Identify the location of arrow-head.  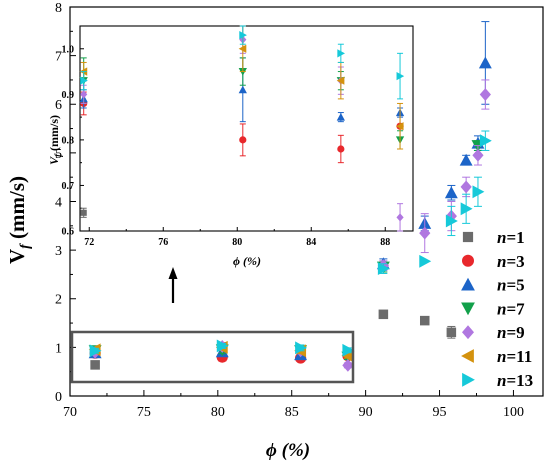
(173, 273).